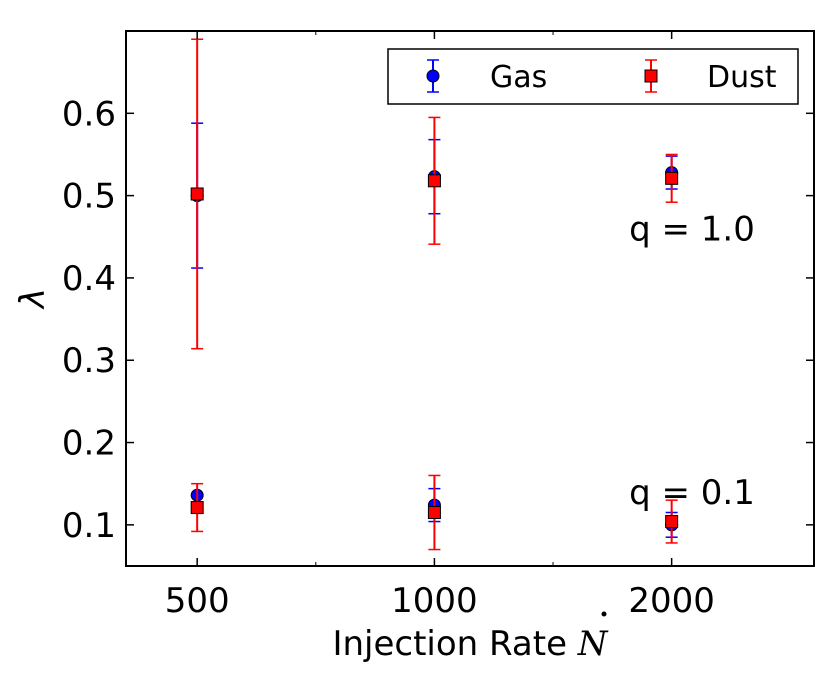 This screenshot has height=678, width=830. I want to click on legend: Gas Dust, so click(593, 76).